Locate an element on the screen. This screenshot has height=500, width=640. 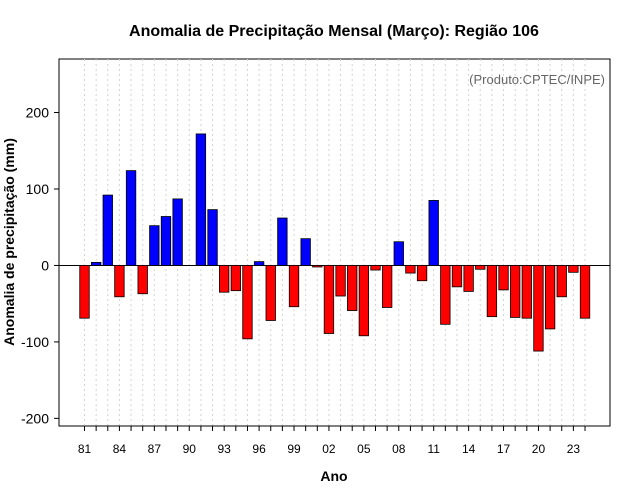
bar-2021 is located at coordinates (550, 297).